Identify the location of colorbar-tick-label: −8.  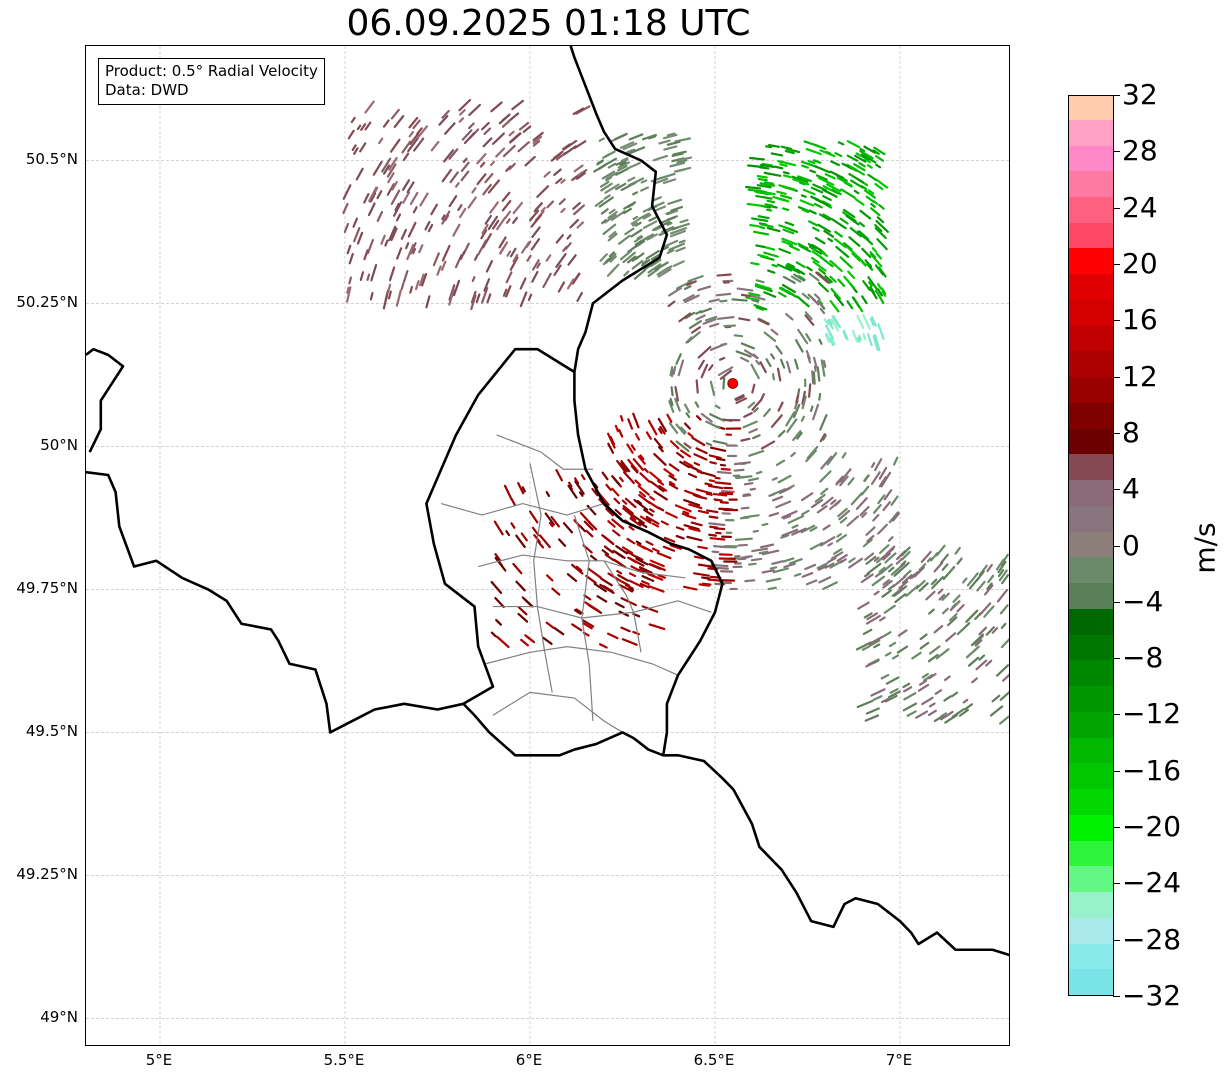
(1143, 658).